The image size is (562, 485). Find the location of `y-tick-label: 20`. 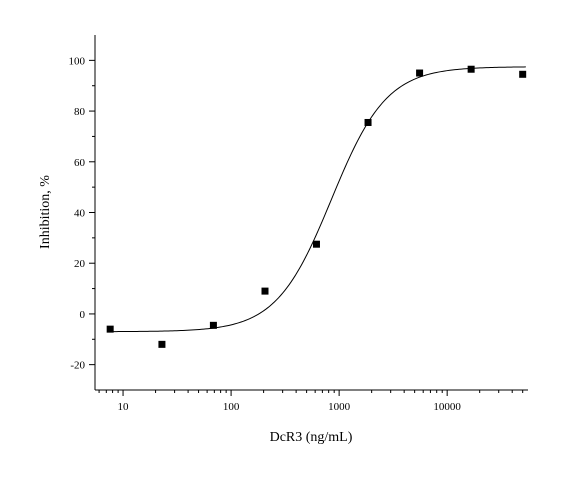

y-tick-label: 20 is located at coordinates (80, 264).